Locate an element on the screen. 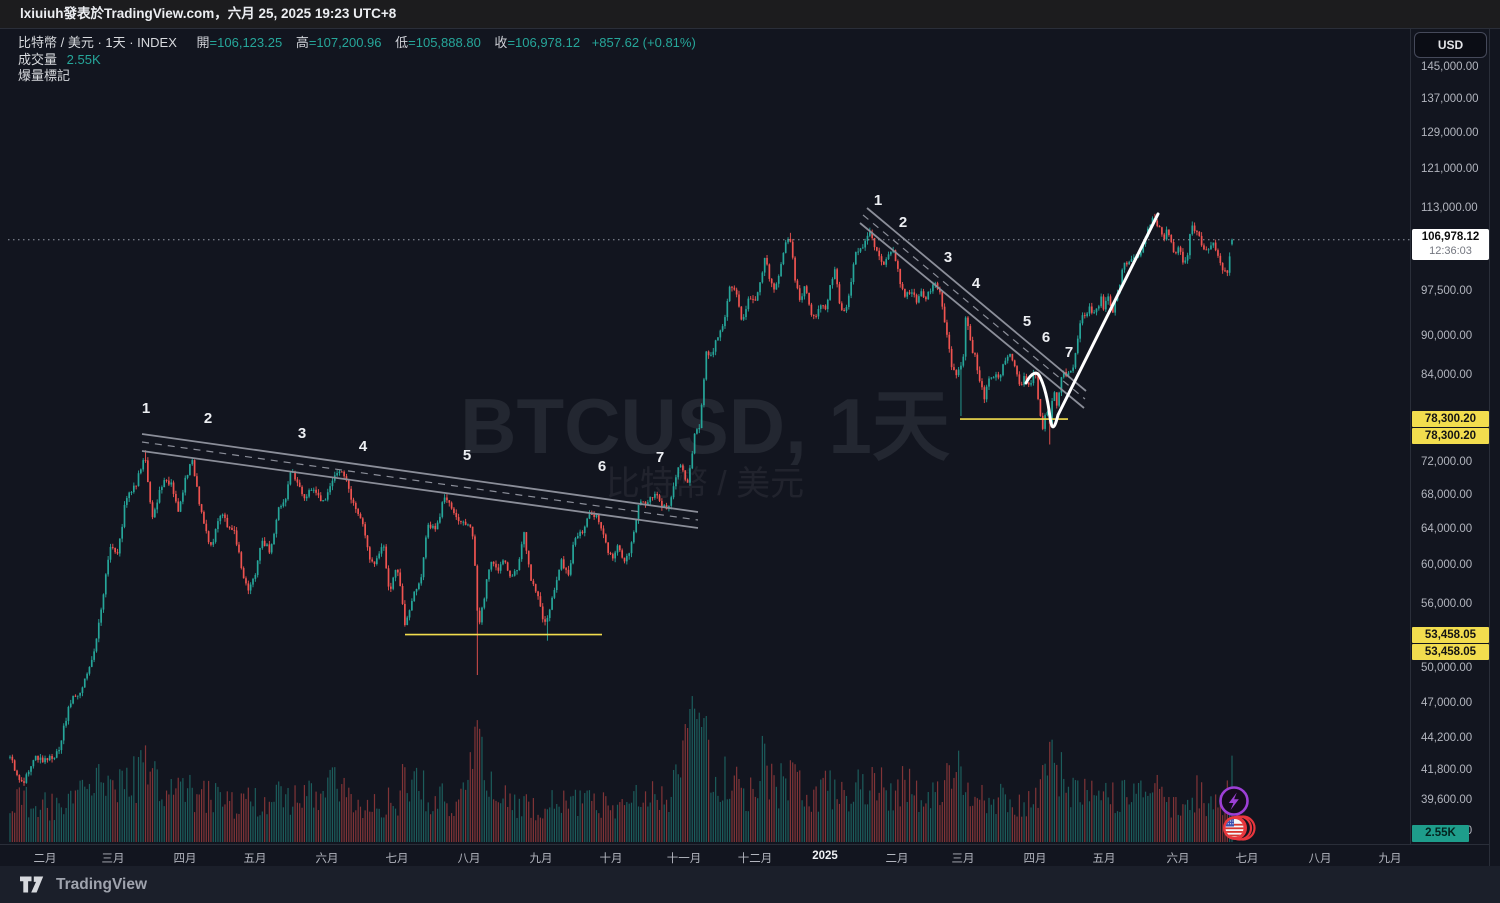 The image size is (1500, 903). price-tick: 47,000.00 is located at coordinates (1447, 703).